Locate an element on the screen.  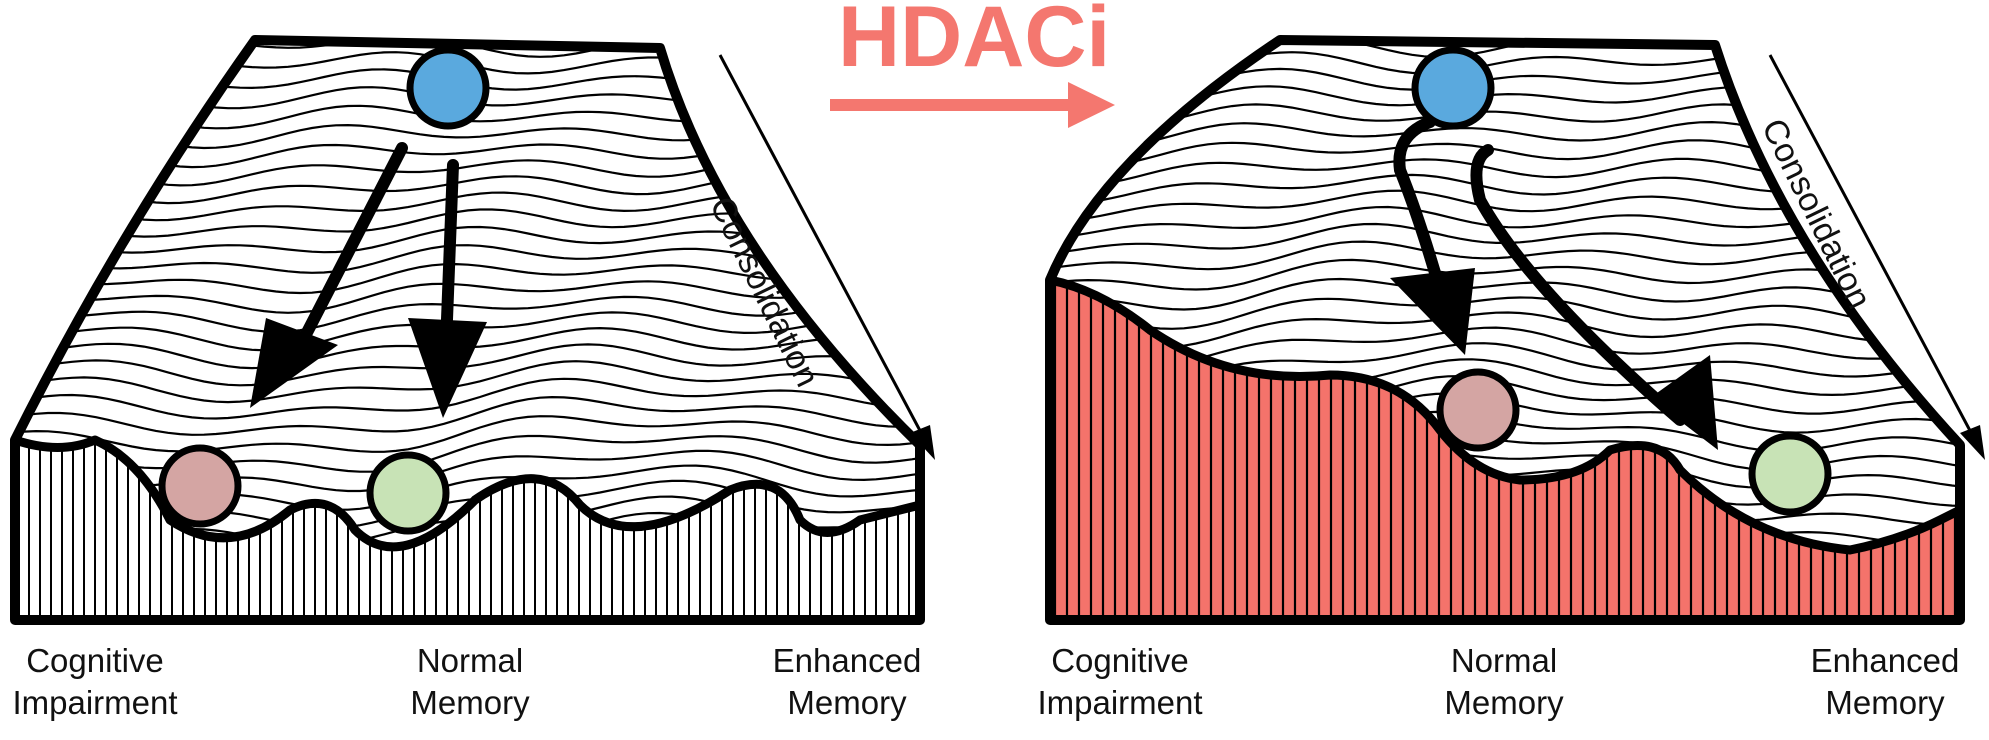
right-arrow-to-normal is located at coordinates (1432, 235).